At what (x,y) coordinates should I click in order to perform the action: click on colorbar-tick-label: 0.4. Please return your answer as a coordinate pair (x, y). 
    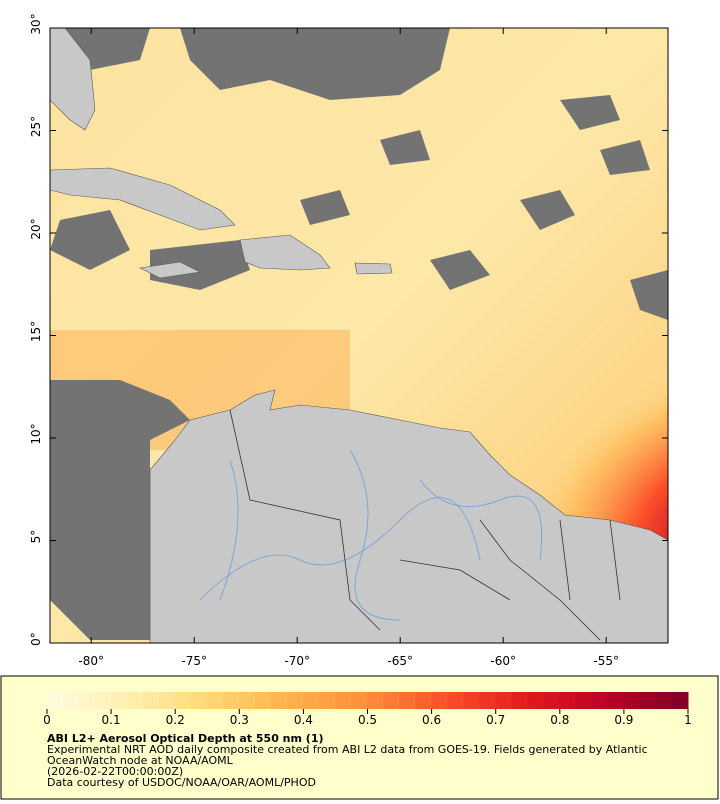
    Looking at the image, I should click on (303, 720).